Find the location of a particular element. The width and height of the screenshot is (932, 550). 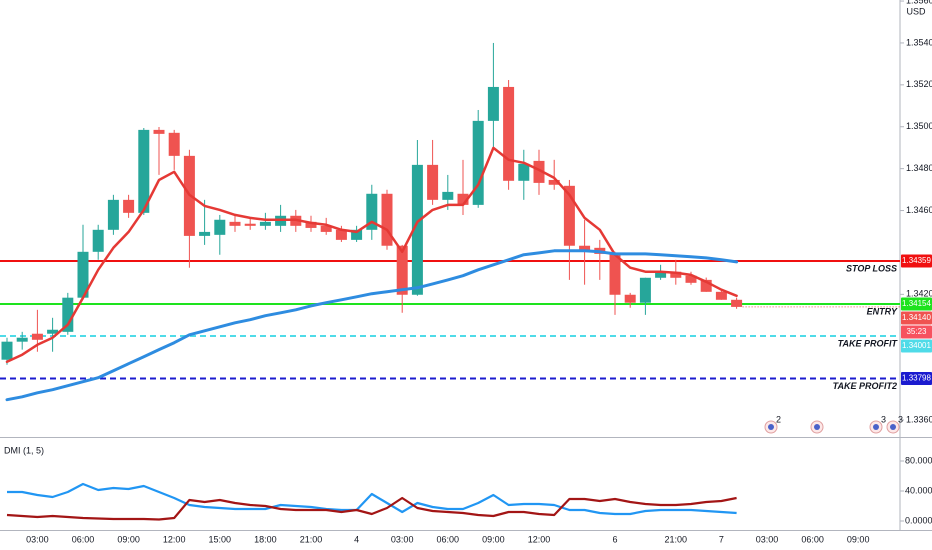

current-price-label-bg is located at coordinates (916, 318).